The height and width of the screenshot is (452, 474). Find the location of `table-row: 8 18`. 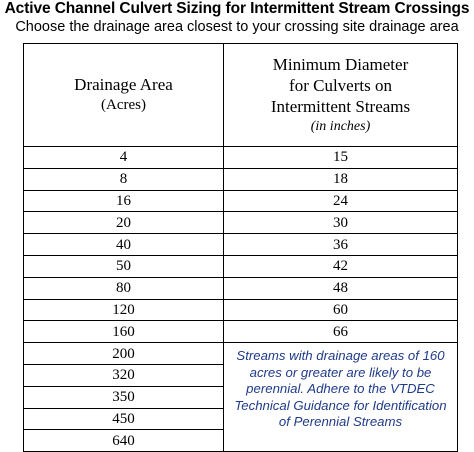

table-row: 8 18 is located at coordinates (240, 179).